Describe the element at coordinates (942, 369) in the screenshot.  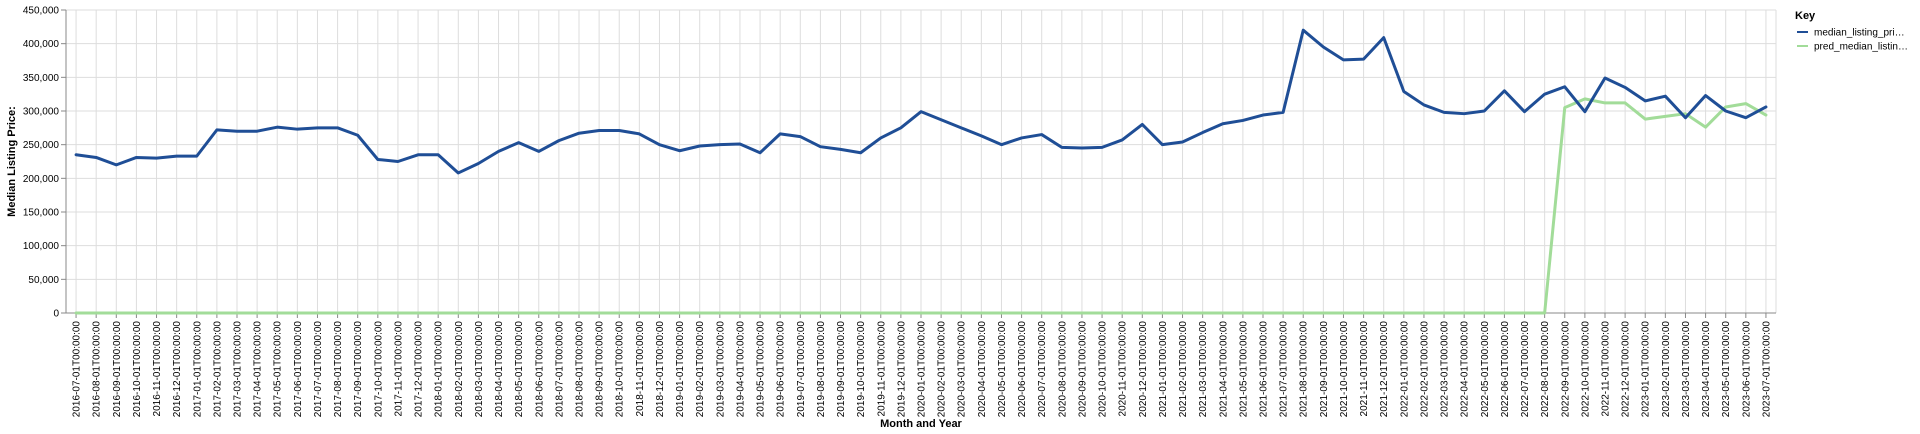
I see `x-tick-label: 2020-02-01T00:00:00` at that location.